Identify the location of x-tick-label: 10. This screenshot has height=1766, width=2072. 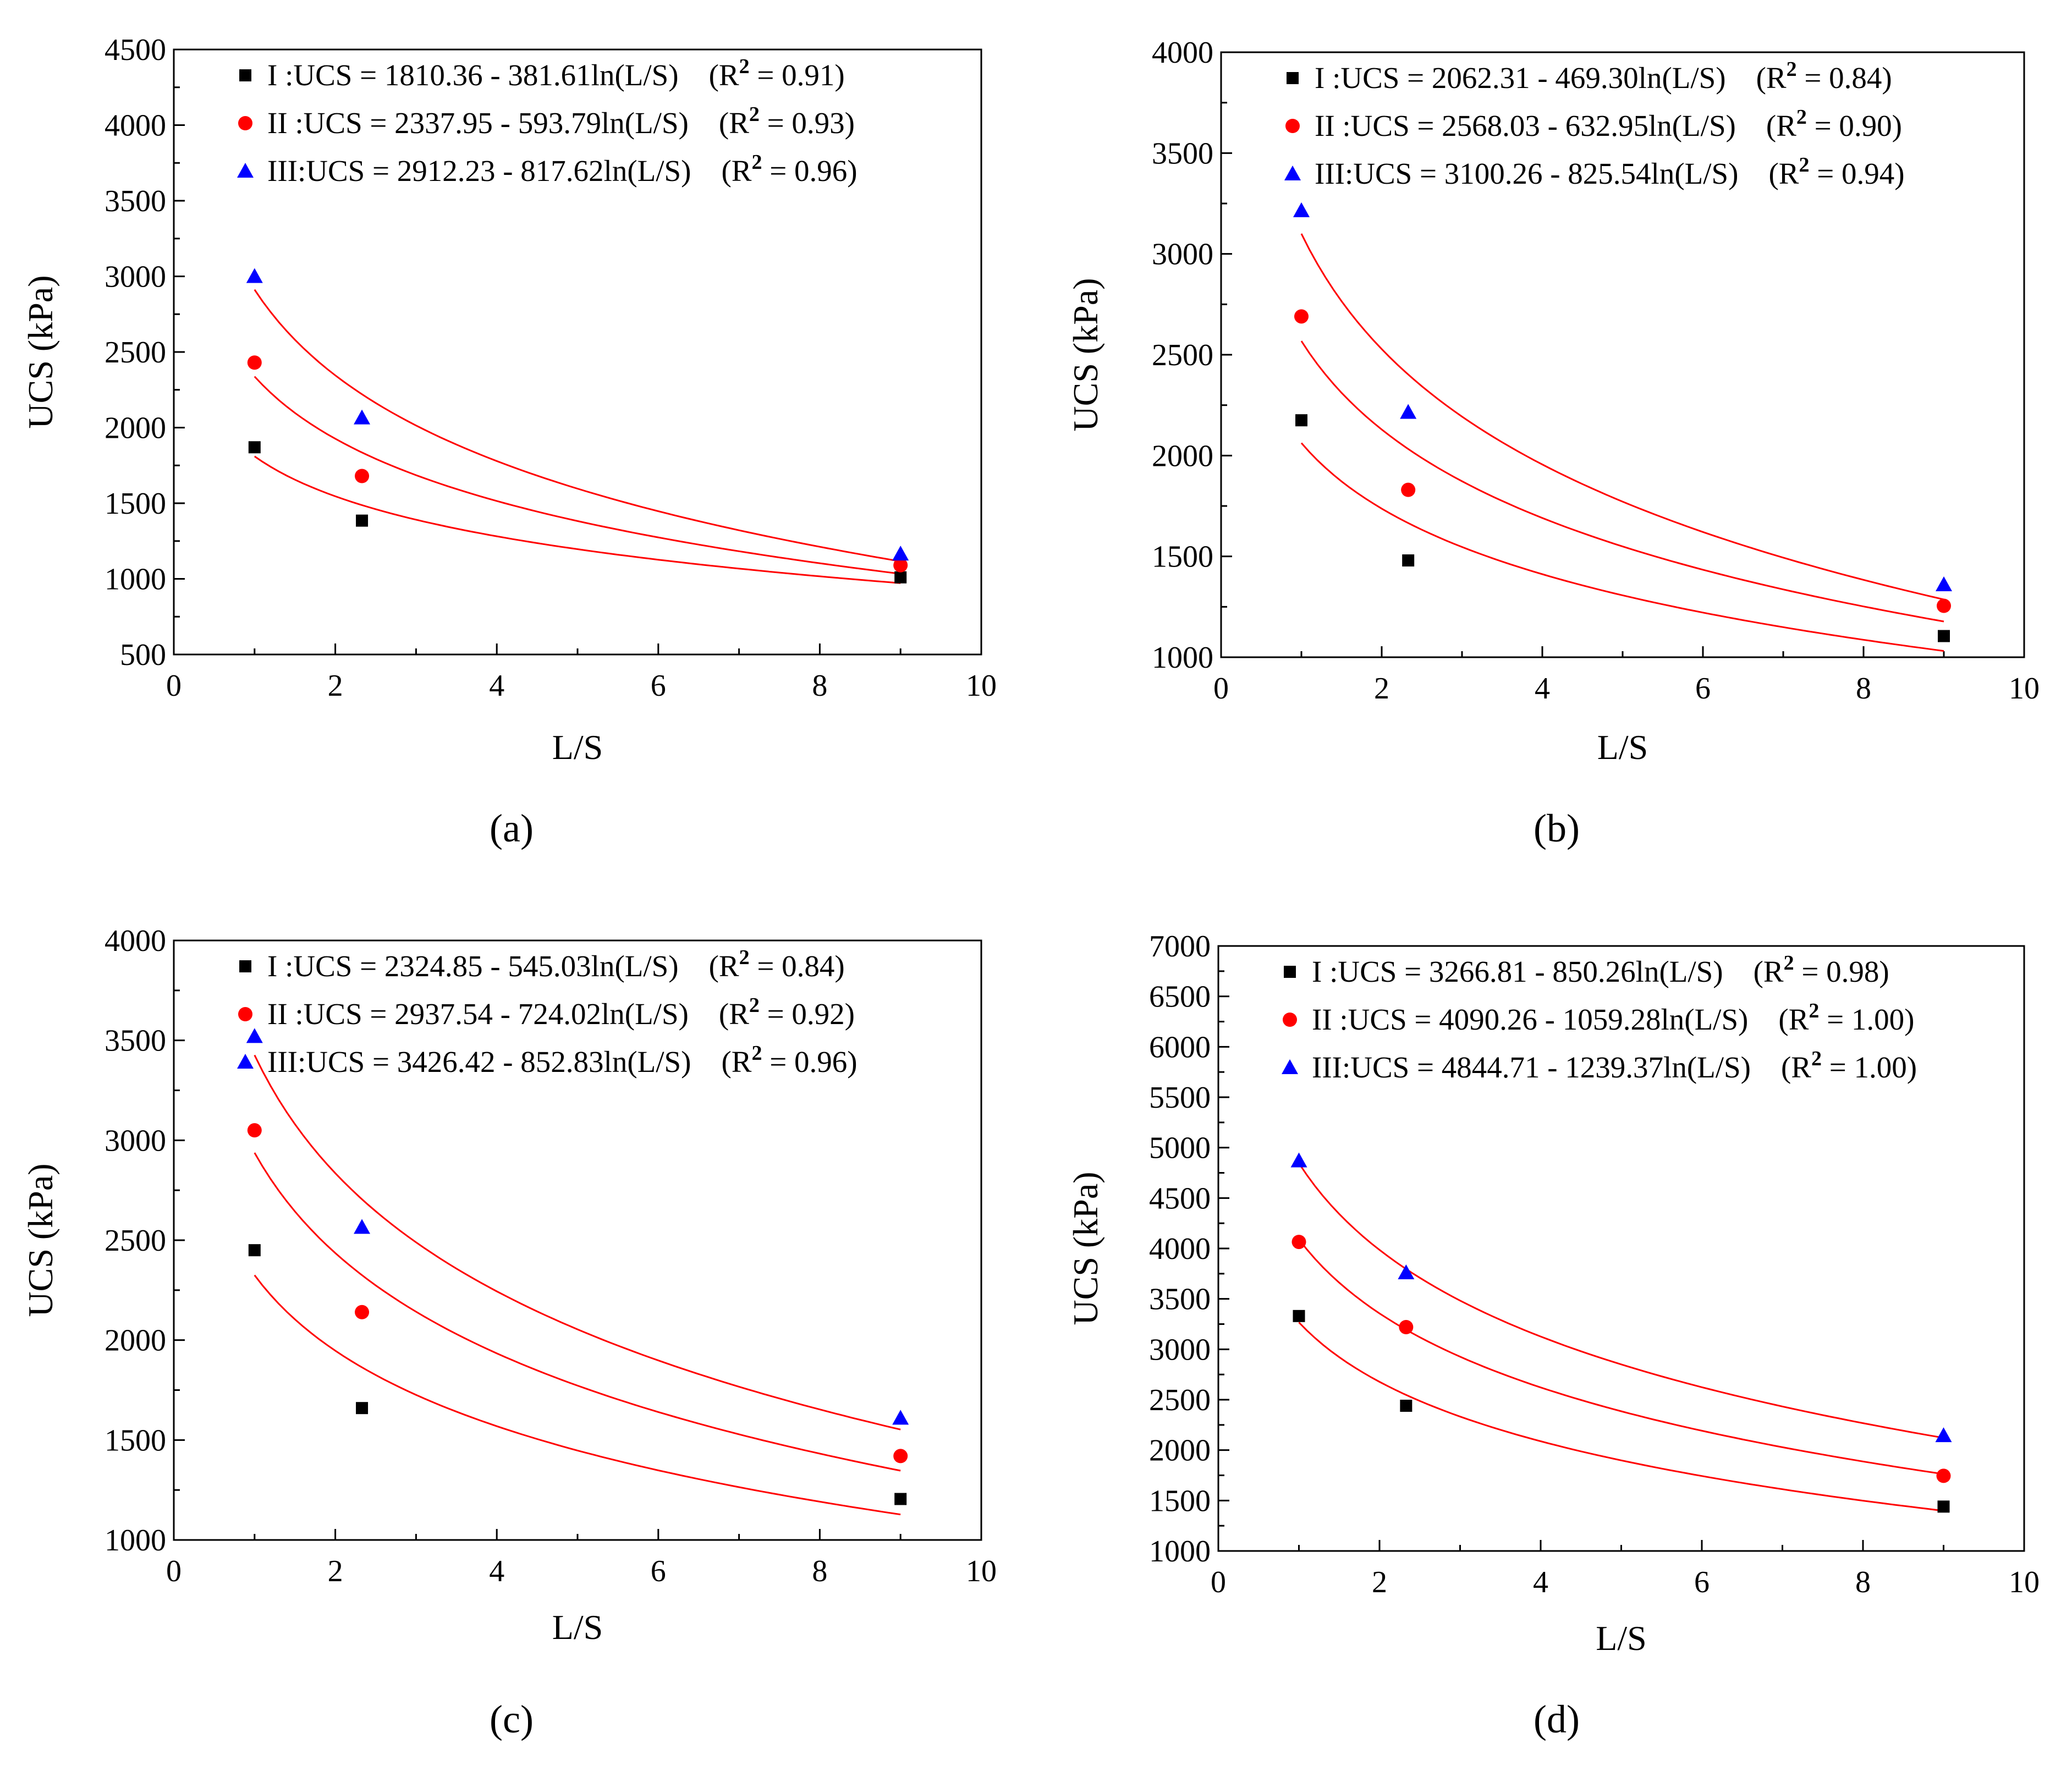
(982, 686).